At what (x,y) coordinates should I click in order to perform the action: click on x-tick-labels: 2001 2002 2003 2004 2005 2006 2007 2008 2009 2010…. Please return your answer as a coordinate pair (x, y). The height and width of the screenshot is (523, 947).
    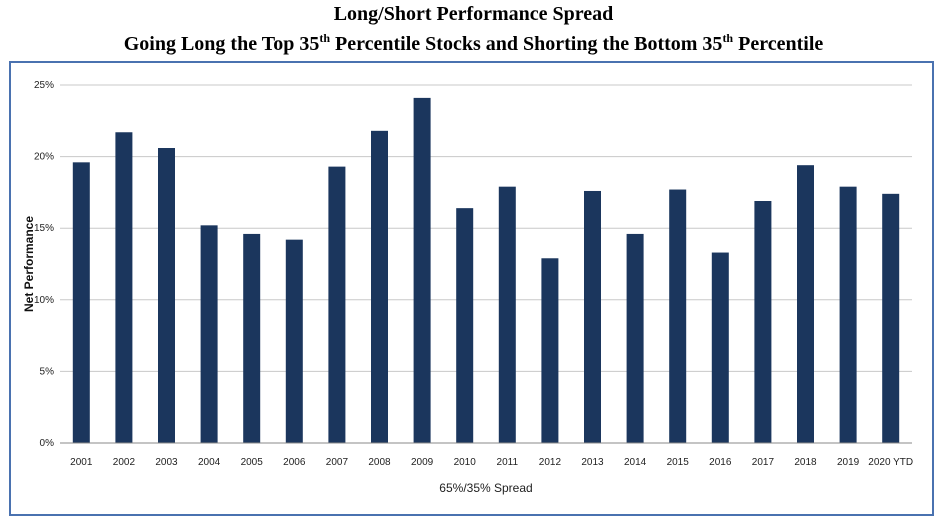
    Looking at the image, I should click on (491, 462).